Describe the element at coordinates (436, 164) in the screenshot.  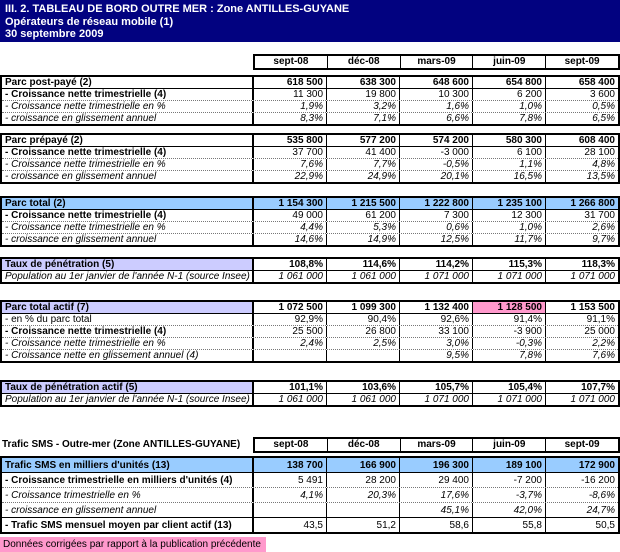
I see `value-cell: -0,5%` at that location.